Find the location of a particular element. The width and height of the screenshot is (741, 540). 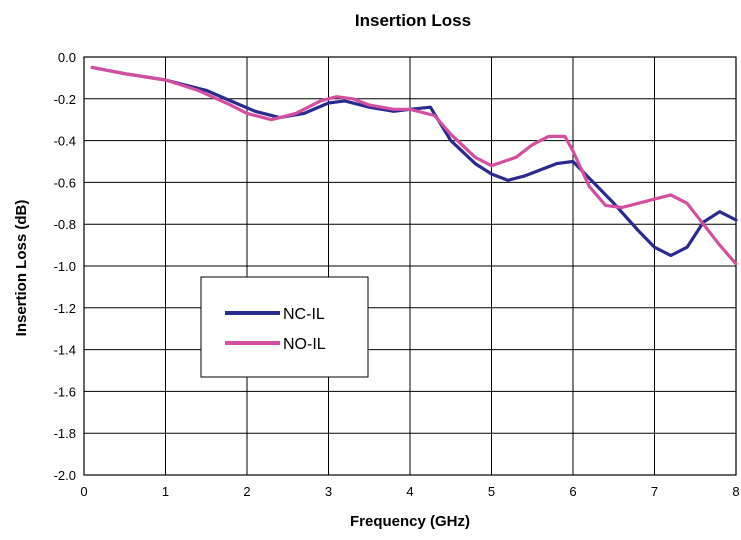

y-tick-label: -1.0 is located at coordinates (65, 266).